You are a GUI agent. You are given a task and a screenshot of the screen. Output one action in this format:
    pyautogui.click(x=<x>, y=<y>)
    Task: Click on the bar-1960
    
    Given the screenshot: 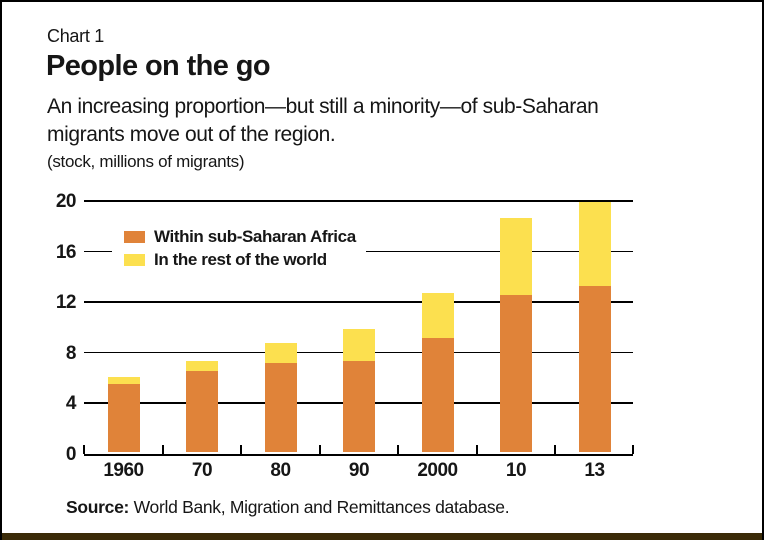 What is the action you would take?
    pyautogui.click(x=123, y=414)
    